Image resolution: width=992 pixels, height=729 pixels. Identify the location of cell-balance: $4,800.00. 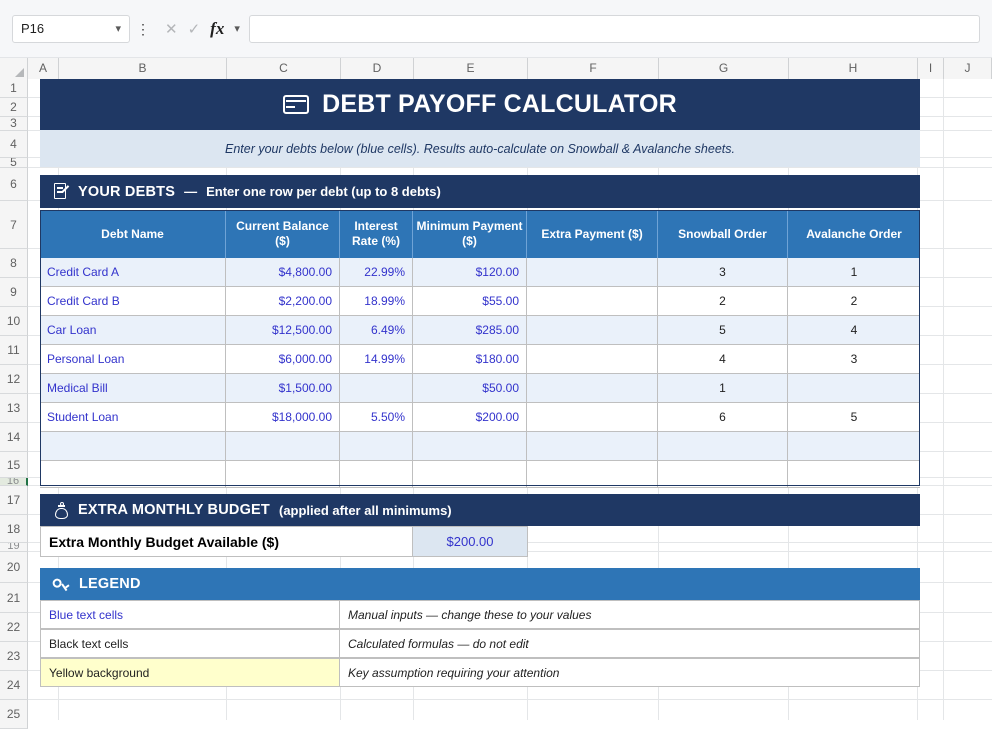
(283, 272).